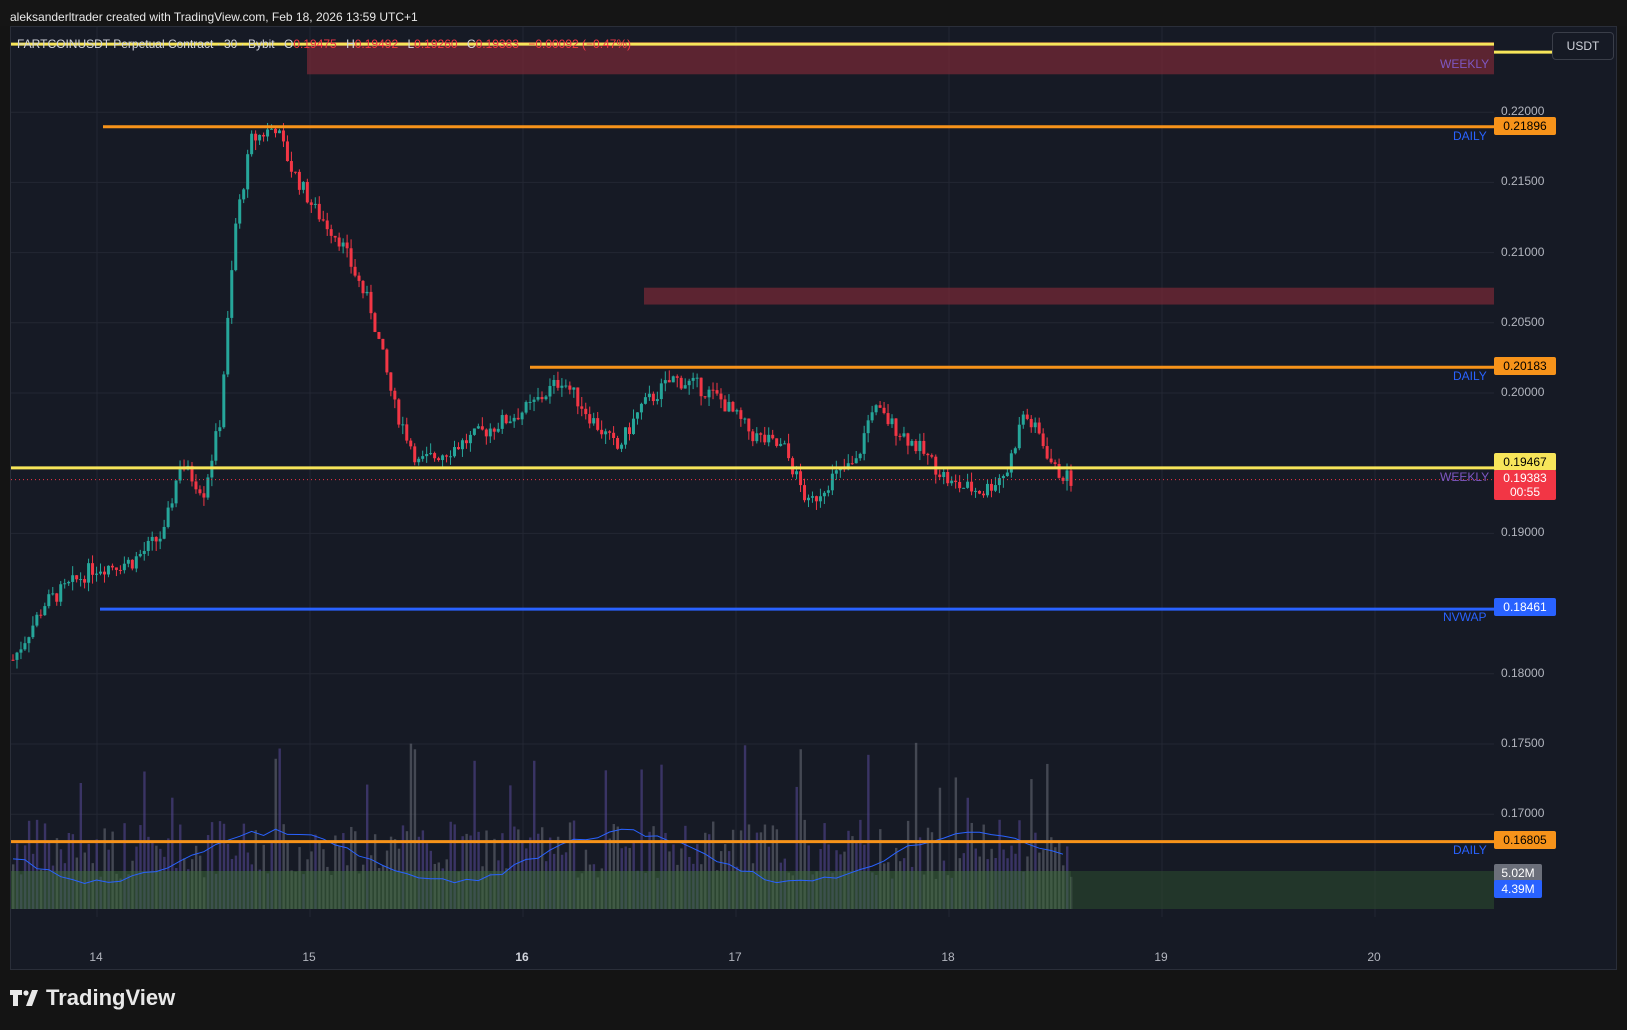 The image size is (1627, 1030). I want to click on tradingview-logo: TradingView, so click(92, 998).